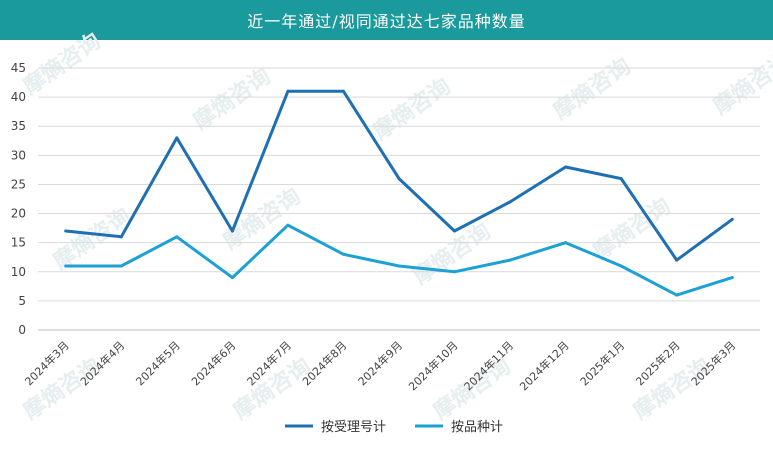  What do you see at coordinates (158, 363) in the screenshot?
I see `x-tick-label: 2024年5月` at bounding box center [158, 363].